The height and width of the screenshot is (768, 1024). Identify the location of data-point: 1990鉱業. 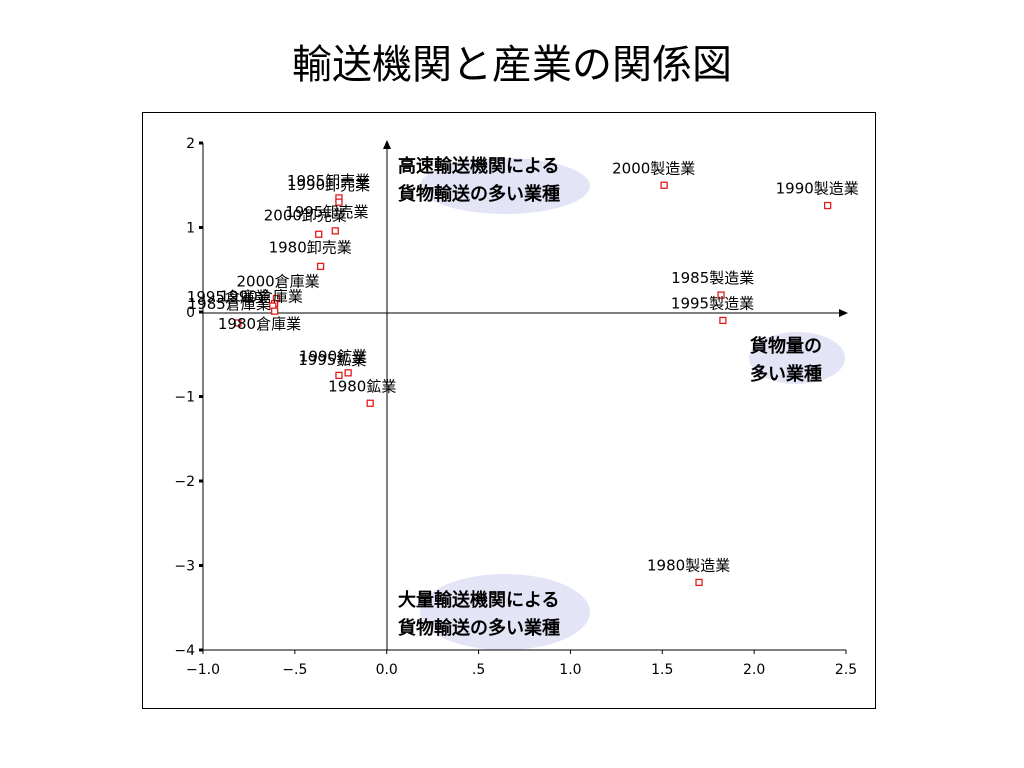
(333, 363).